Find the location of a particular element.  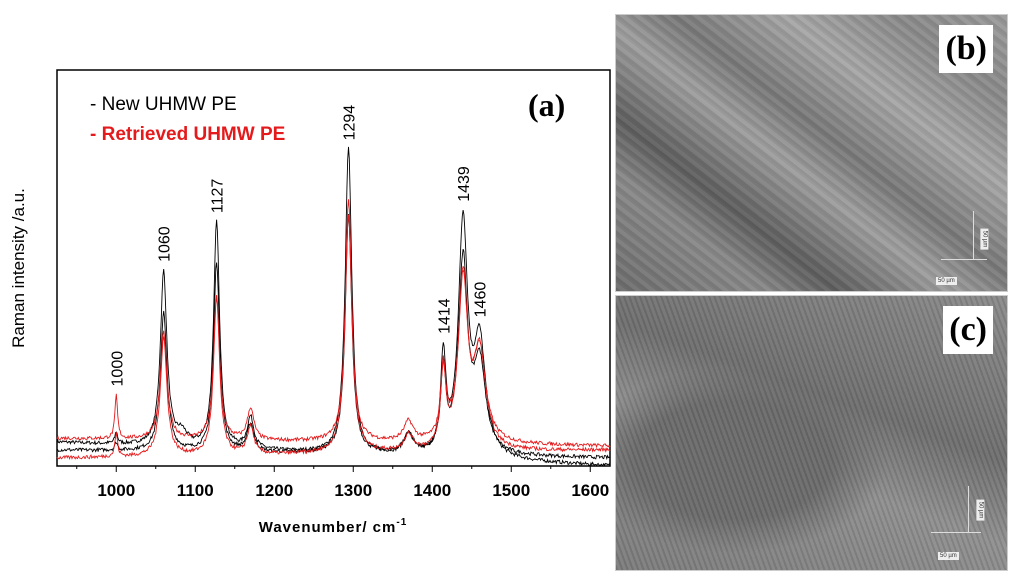

x-axis-label-sup: -1 is located at coordinates (401, 522).